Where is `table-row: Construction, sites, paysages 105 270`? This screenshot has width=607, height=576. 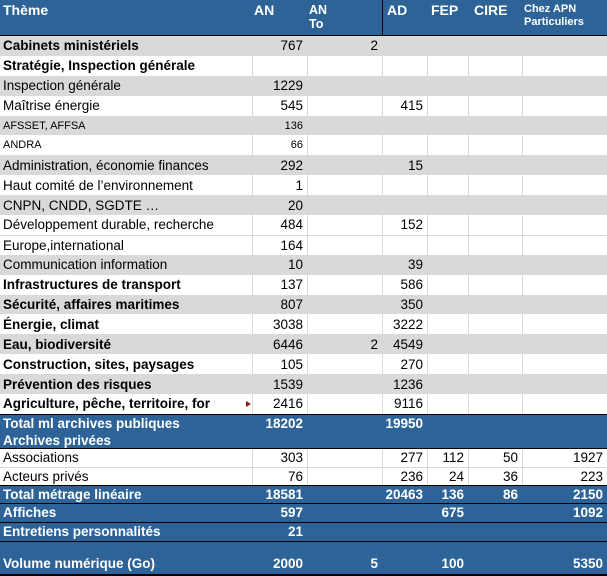
table-row: Construction, sites, paysages 105 270 is located at coordinates (303, 364).